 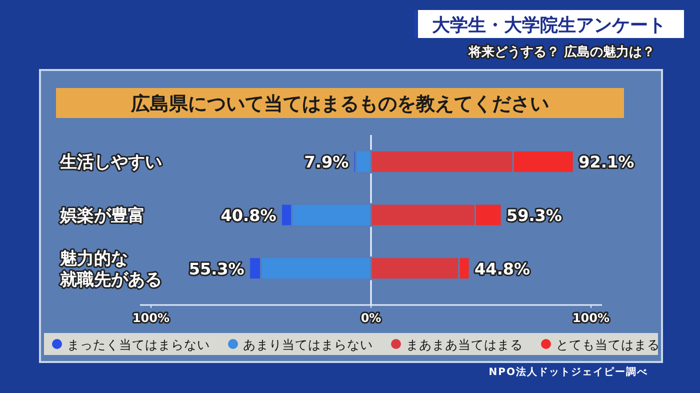 I want to click on y-tick-label: 生活しやすい, so click(x=110, y=162).